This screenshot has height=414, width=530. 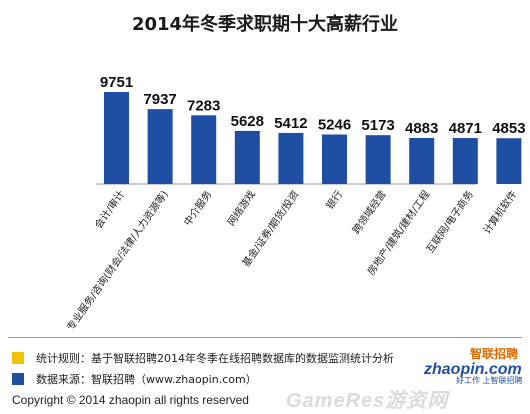 What do you see at coordinates (215, 358) in the screenshot?
I see `note-rule-text: 统计规则：基于智联招聘2014年冬季在线招聘数据库的数据监测统计分析` at bounding box center [215, 358].